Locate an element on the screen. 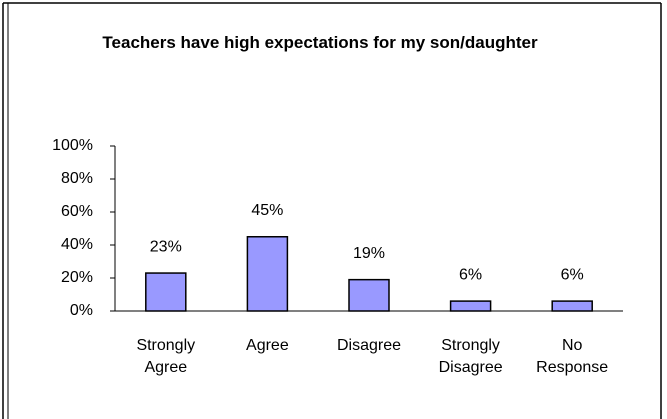 The width and height of the screenshot is (667, 419). x-tick-label: No Response is located at coordinates (572, 356).